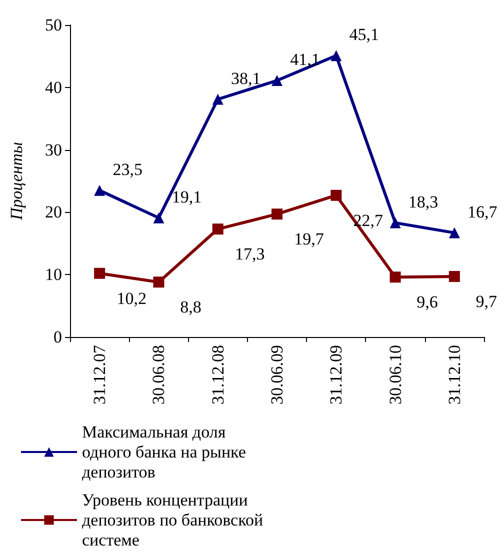 This screenshot has width=504, height=557. Describe the element at coordinates (336, 374) in the screenshot. I see `x-tick-label: 31.12.09` at that location.